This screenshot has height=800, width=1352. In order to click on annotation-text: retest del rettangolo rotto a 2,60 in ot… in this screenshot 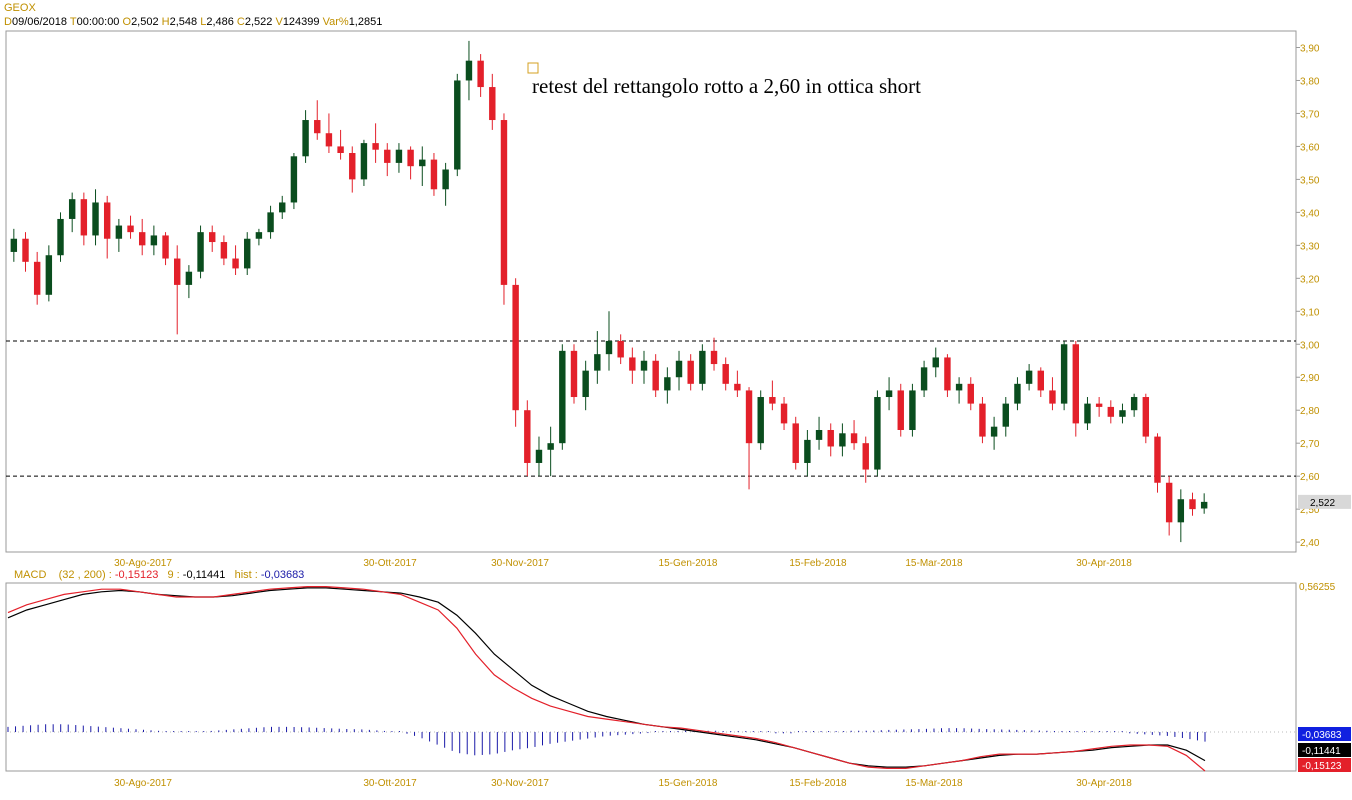, I will do `click(726, 86)`.